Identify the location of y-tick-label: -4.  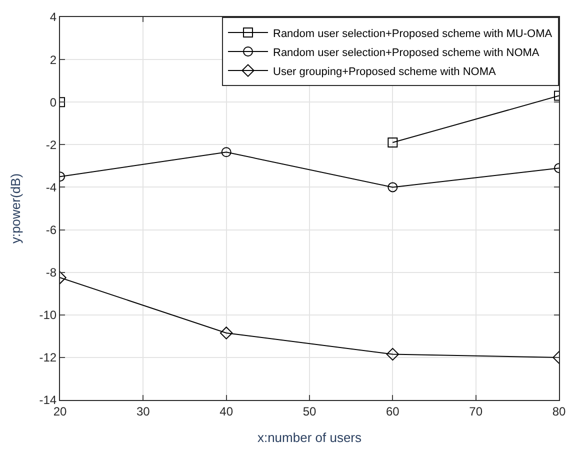
(51, 187).